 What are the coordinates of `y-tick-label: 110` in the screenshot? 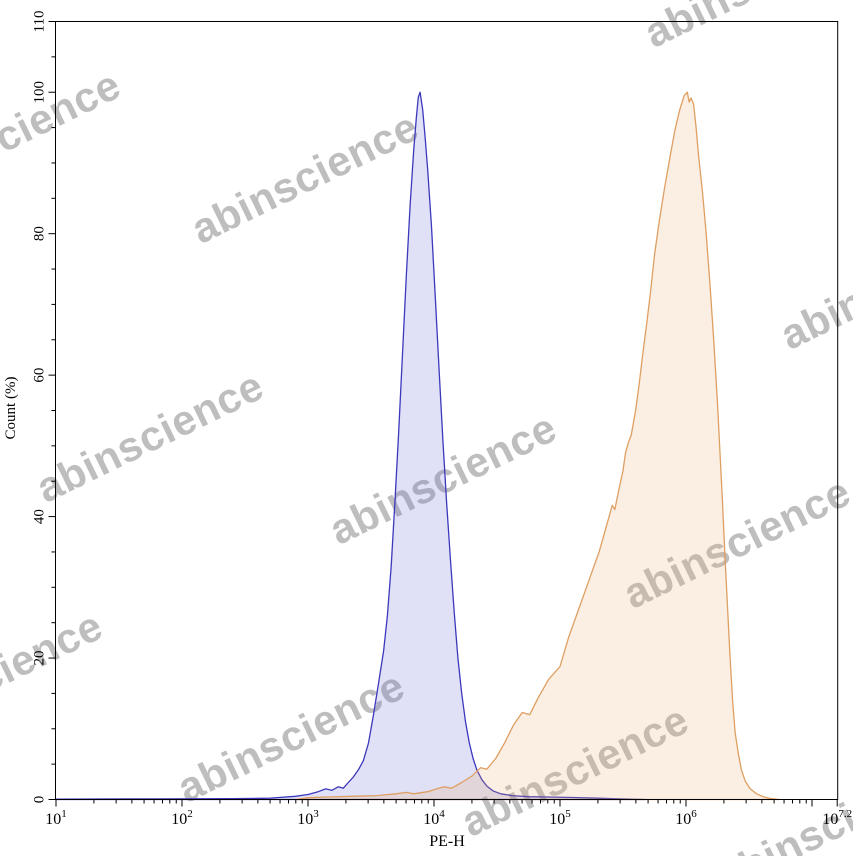 It's located at (39, 22).